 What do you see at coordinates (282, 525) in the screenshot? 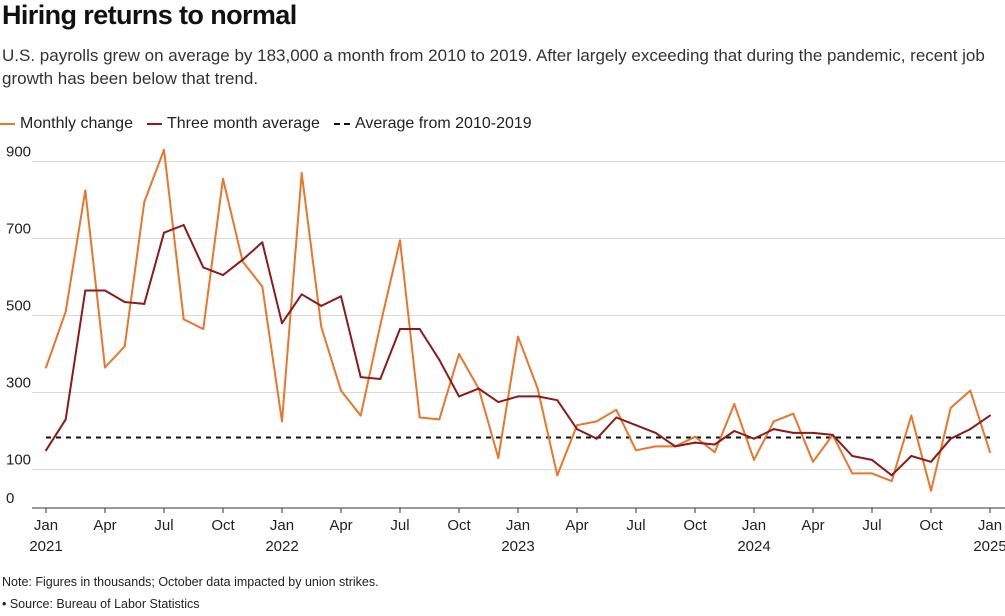
I see `x-tick-label-12: Jan` at bounding box center [282, 525].